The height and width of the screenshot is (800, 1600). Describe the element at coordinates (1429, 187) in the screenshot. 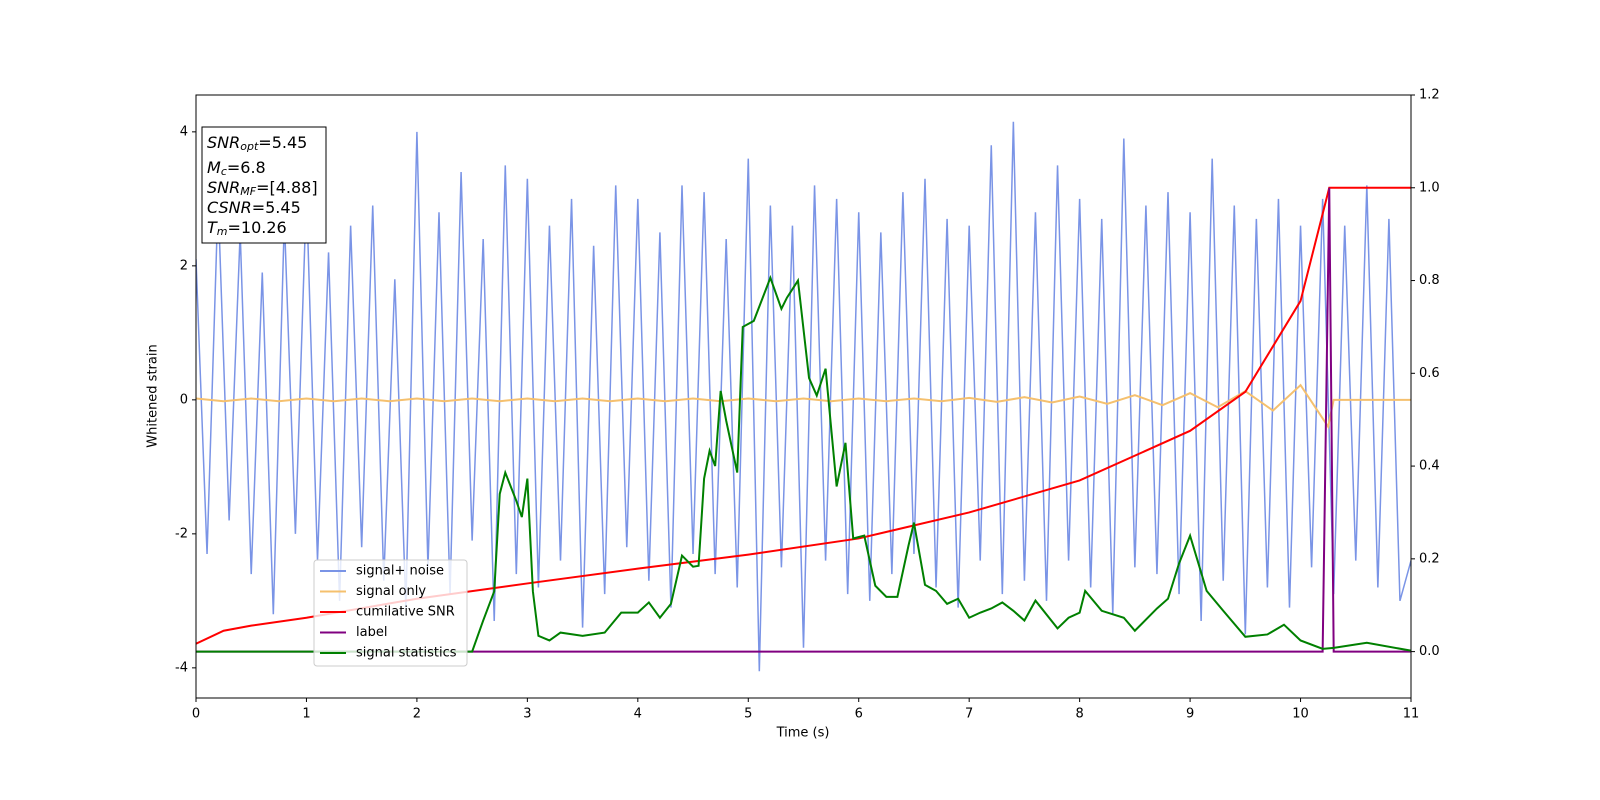

I see `y2-tick-label: 1.0` at that location.